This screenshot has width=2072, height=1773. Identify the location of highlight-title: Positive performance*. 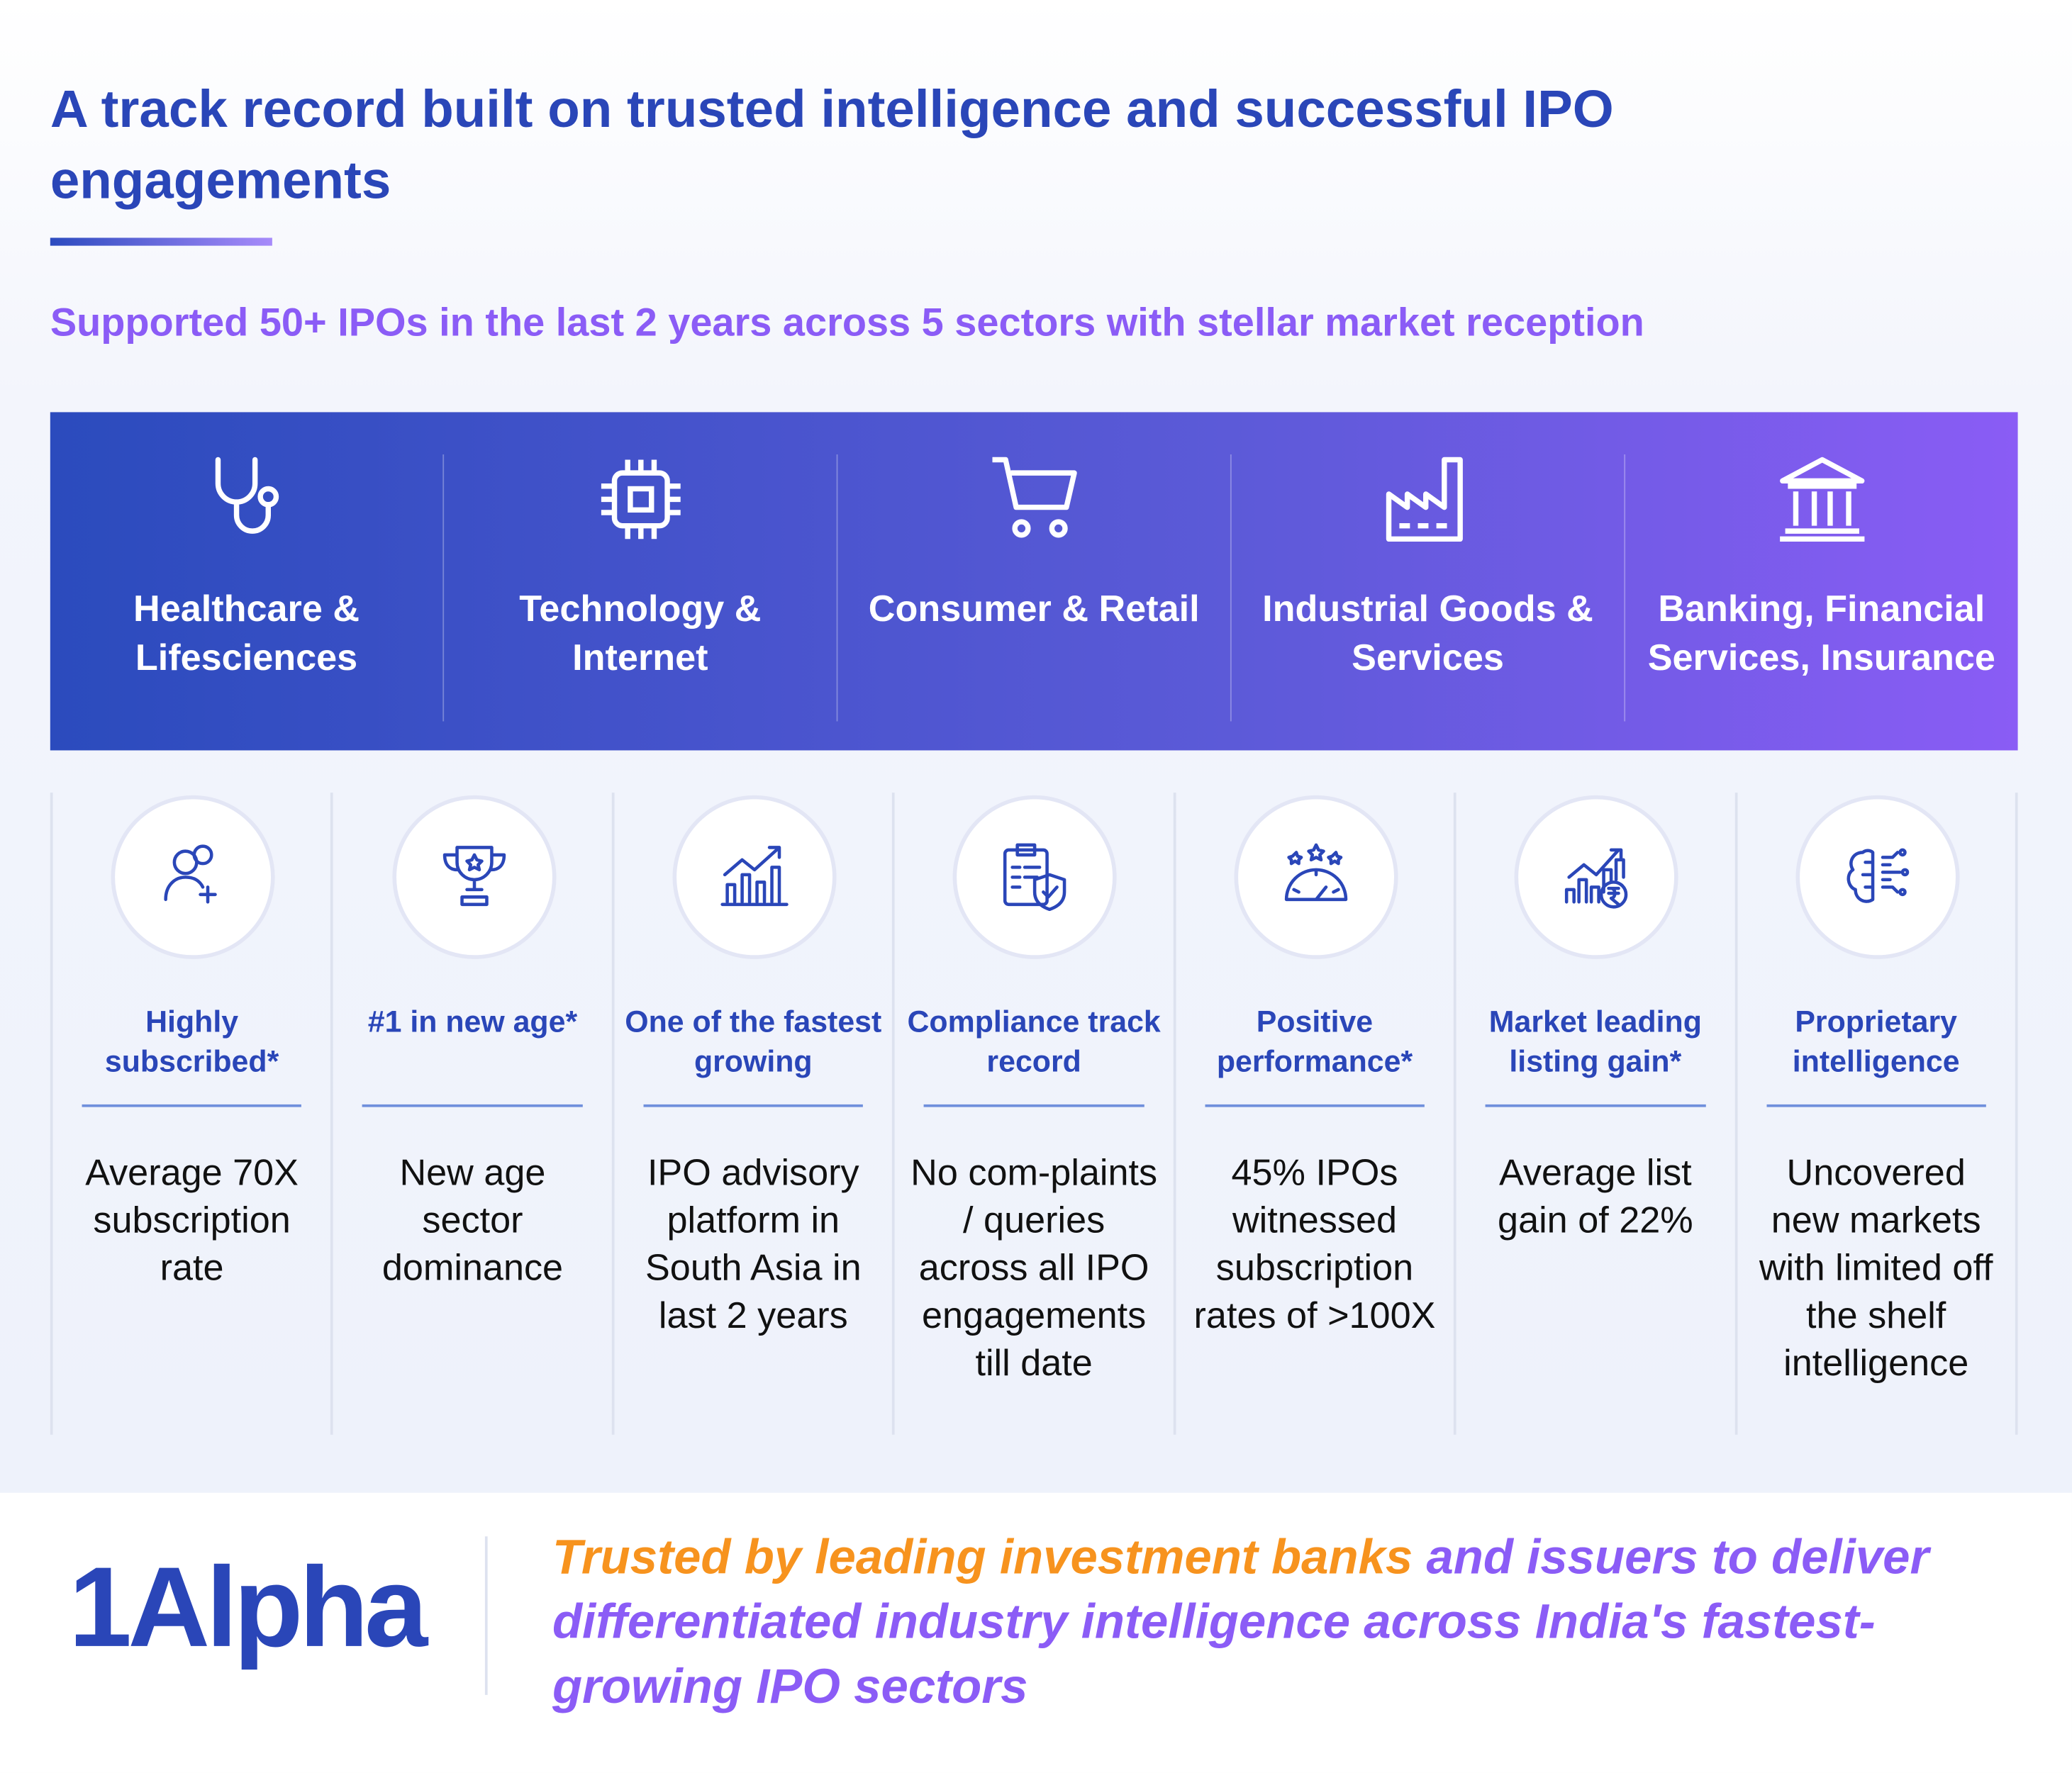
(1314, 1041).